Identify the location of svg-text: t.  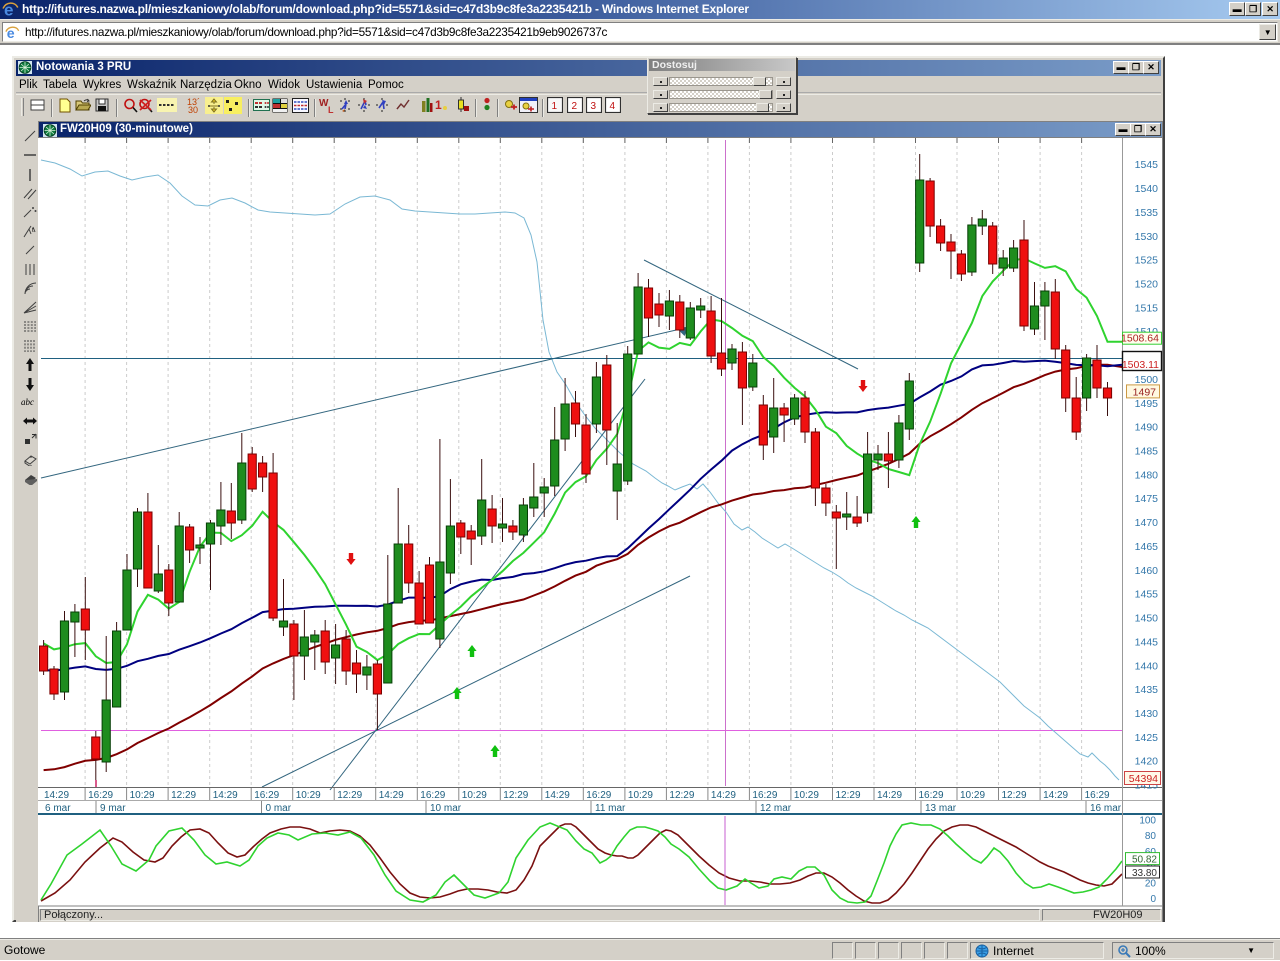
(33, 231).